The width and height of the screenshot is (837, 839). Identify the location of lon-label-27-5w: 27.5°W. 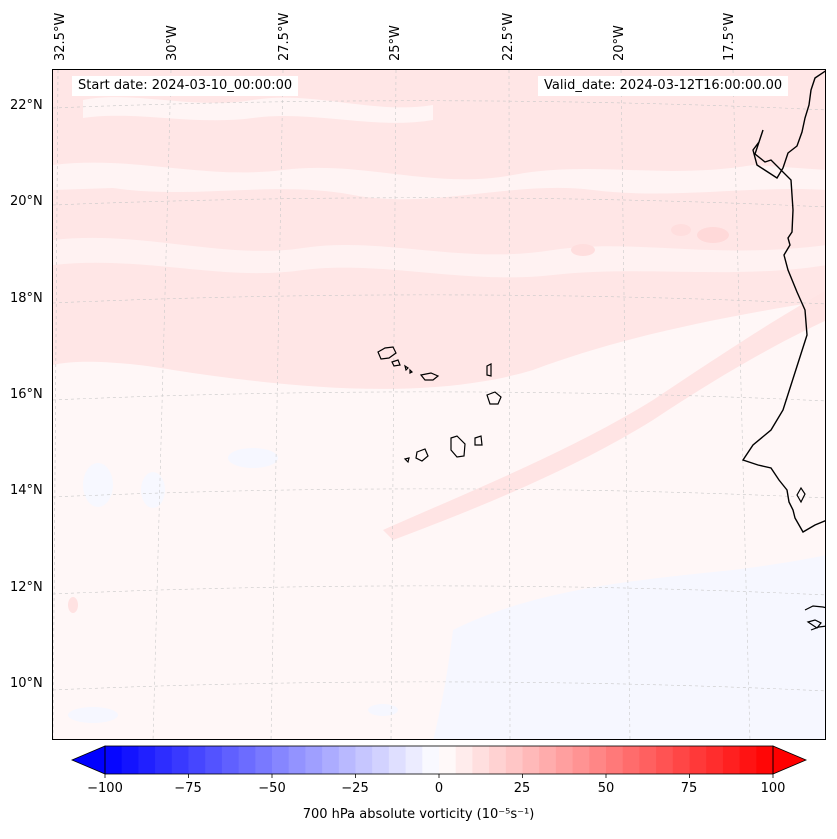
(284, 36).